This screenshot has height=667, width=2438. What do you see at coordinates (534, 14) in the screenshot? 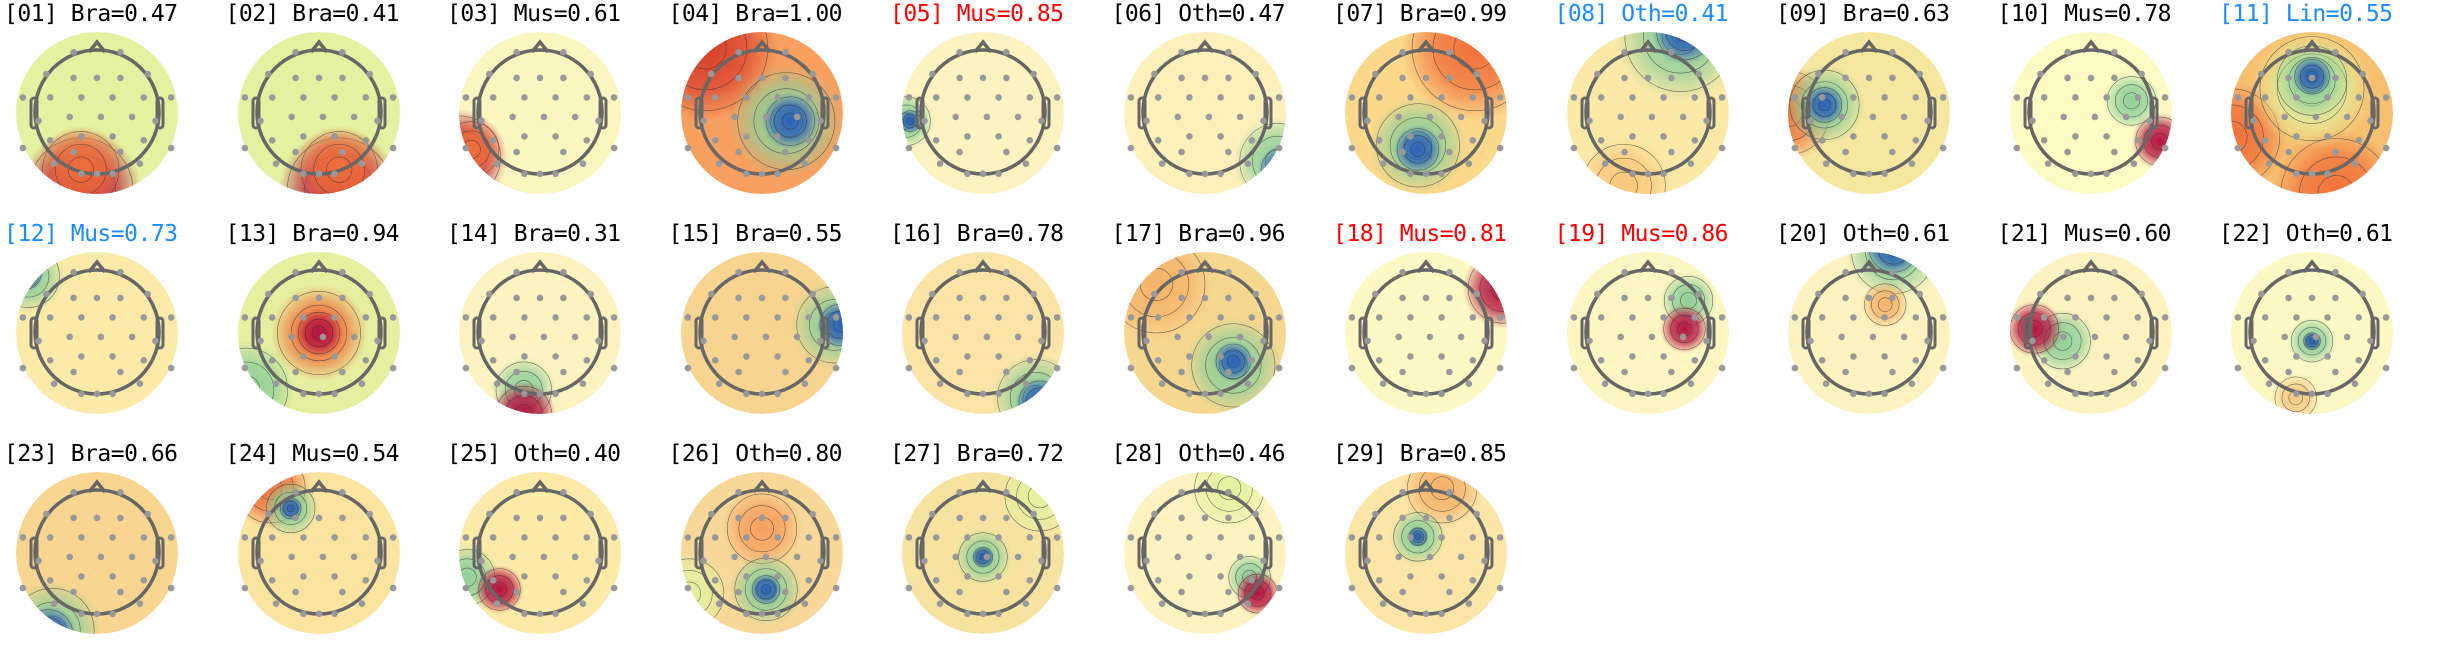
I see `component-title: [03] Mus=0.61` at bounding box center [534, 14].